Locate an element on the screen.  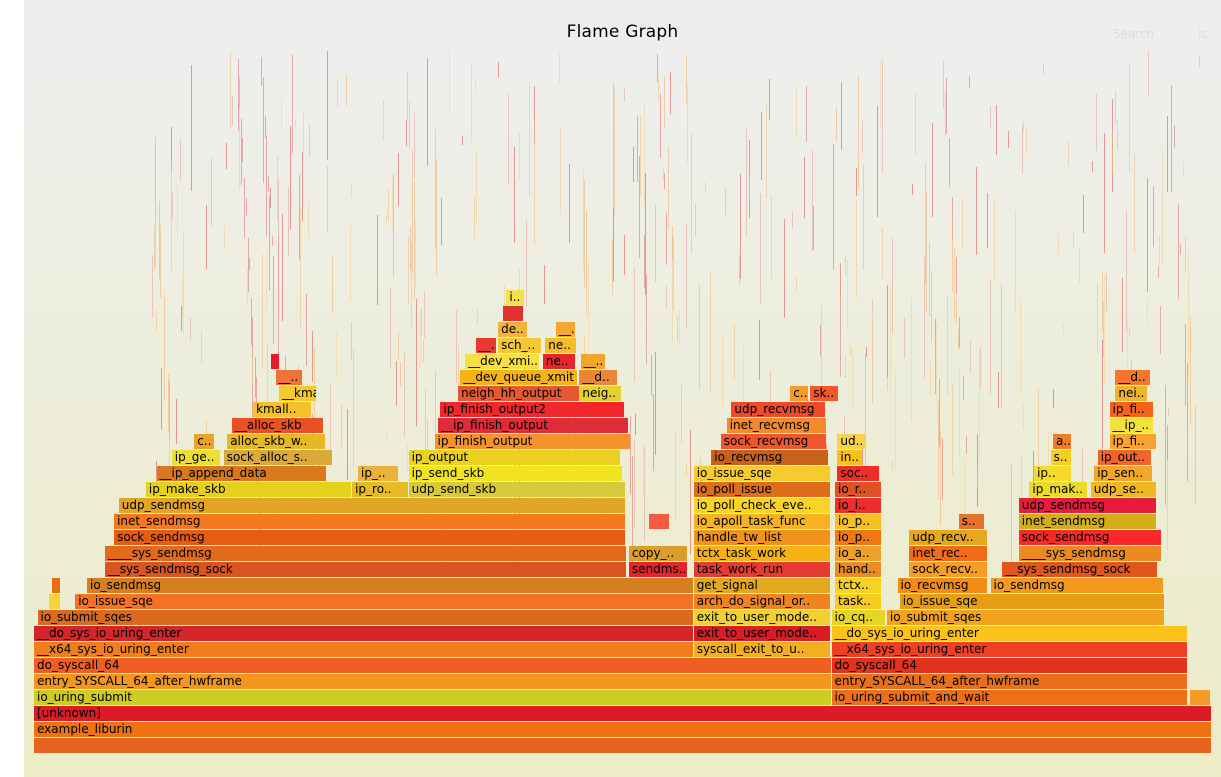
flame-frame: ip_ro.. is located at coordinates (380, 489).